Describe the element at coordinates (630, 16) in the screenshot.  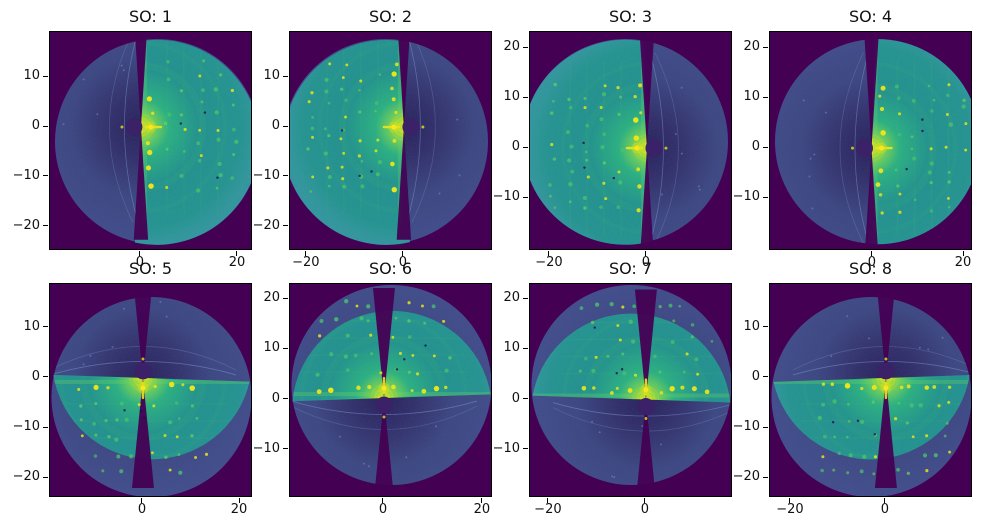
I see `subplot-title: SO: 3` at that location.